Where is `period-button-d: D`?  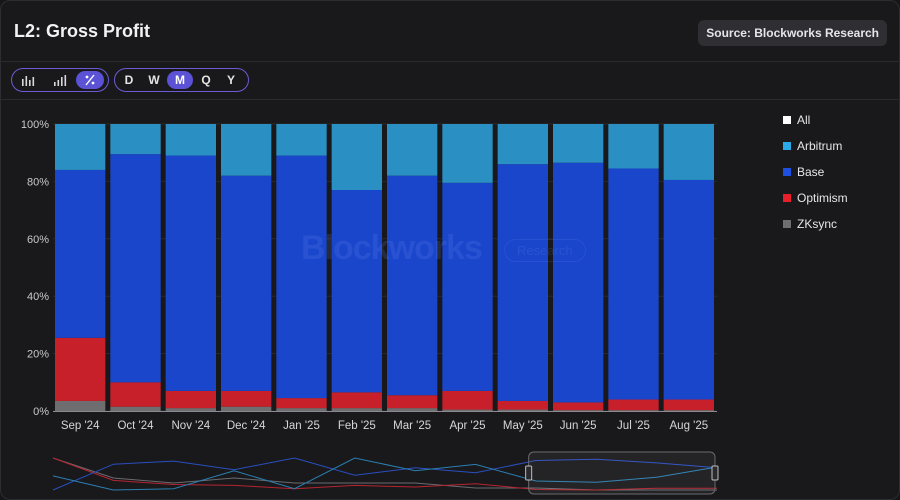
period-button-d: D is located at coordinates (129, 80).